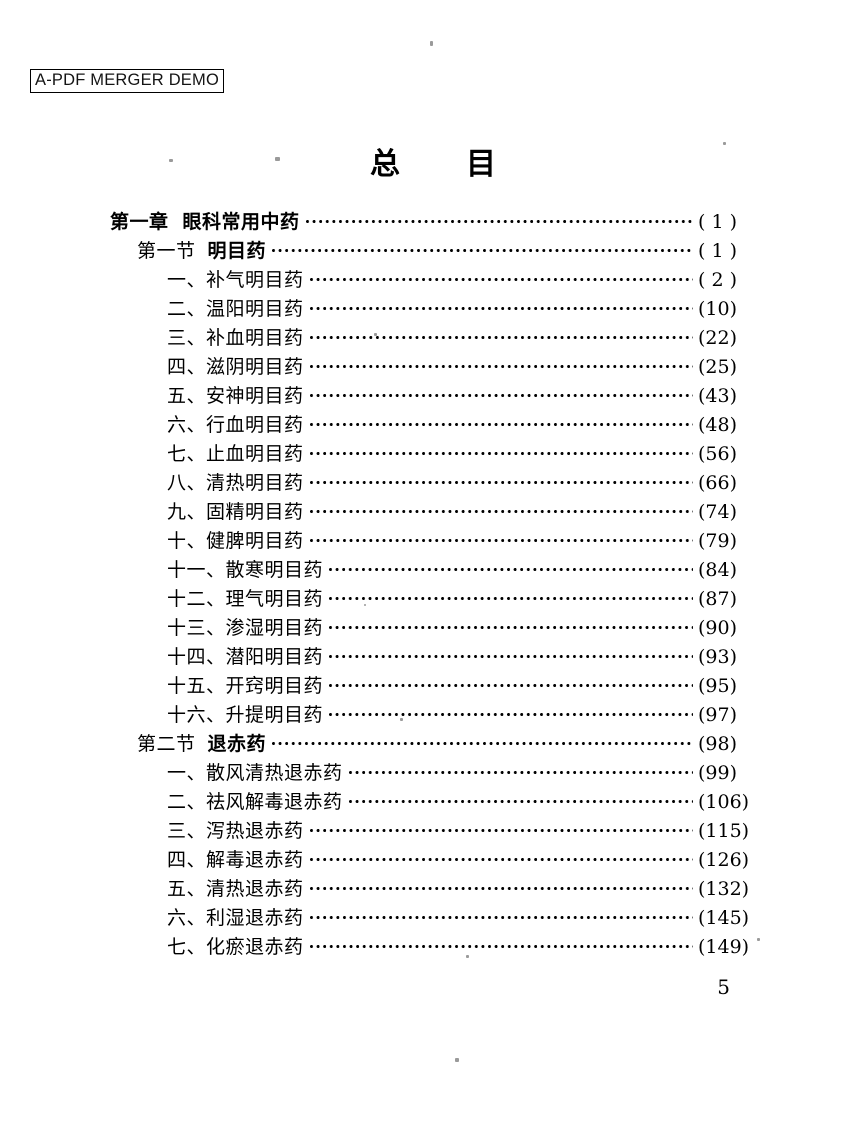  I want to click on toc-entry-item: 四、解毒退赤药 (126), so click(433, 860).